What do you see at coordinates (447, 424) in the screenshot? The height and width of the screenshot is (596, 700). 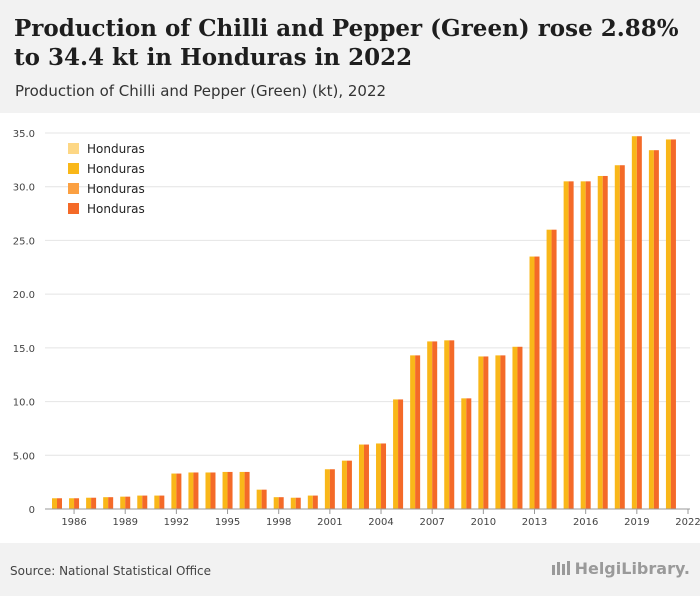 I see `bar-2008-gold` at bounding box center [447, 424].